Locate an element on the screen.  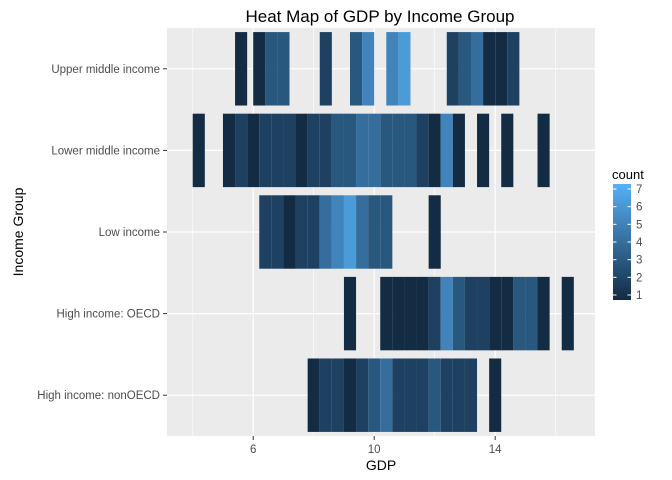
x-tick-label: 6 is located at coordinates (253, 450).